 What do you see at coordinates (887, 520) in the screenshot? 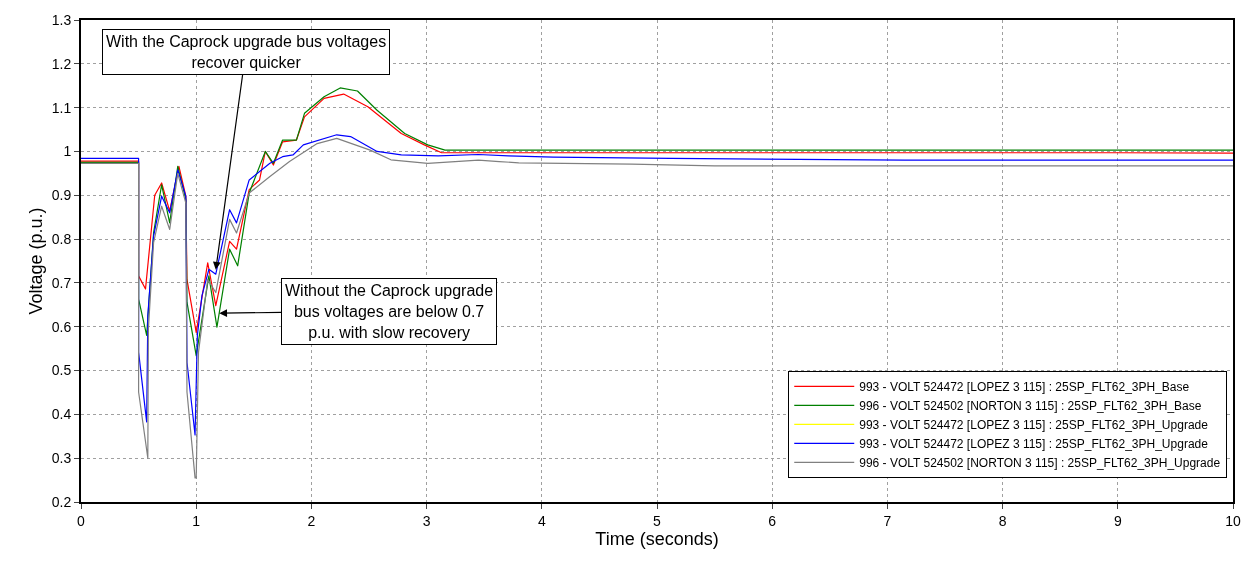
I see `x-tick-label: 7` at bounding box center [887, 520].